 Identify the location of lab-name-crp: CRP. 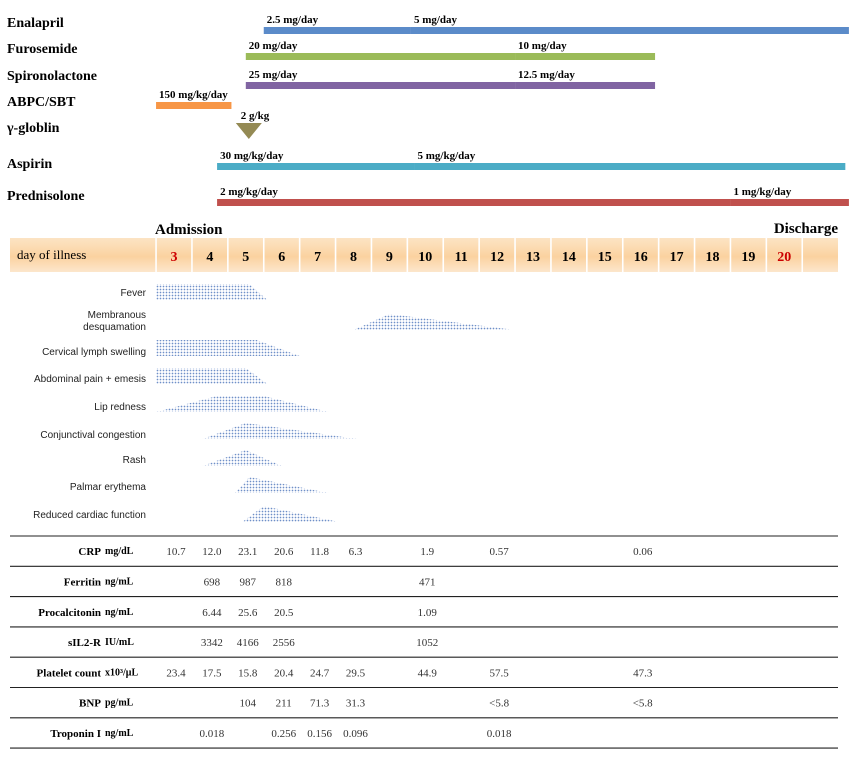
(89, 552).